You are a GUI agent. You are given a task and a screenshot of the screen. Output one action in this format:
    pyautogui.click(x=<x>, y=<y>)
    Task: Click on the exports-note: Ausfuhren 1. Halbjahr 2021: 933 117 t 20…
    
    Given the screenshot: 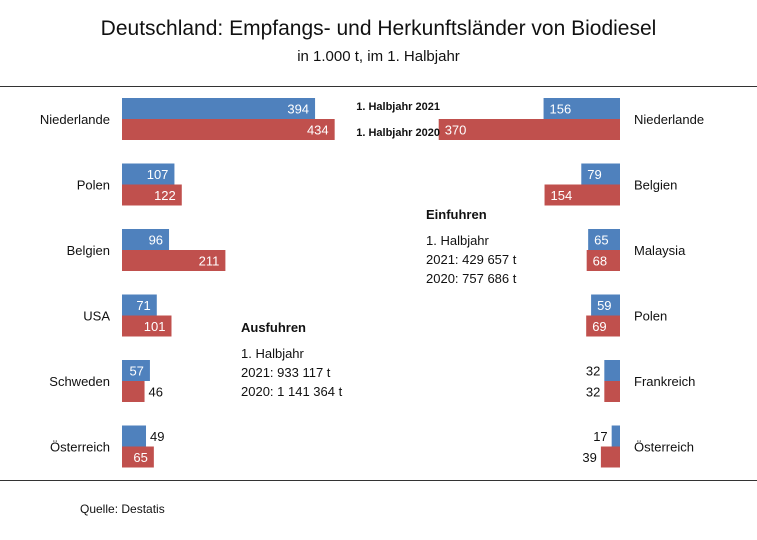 What is the action you would take?
    pyautogui.click(x=291, y=359)
    